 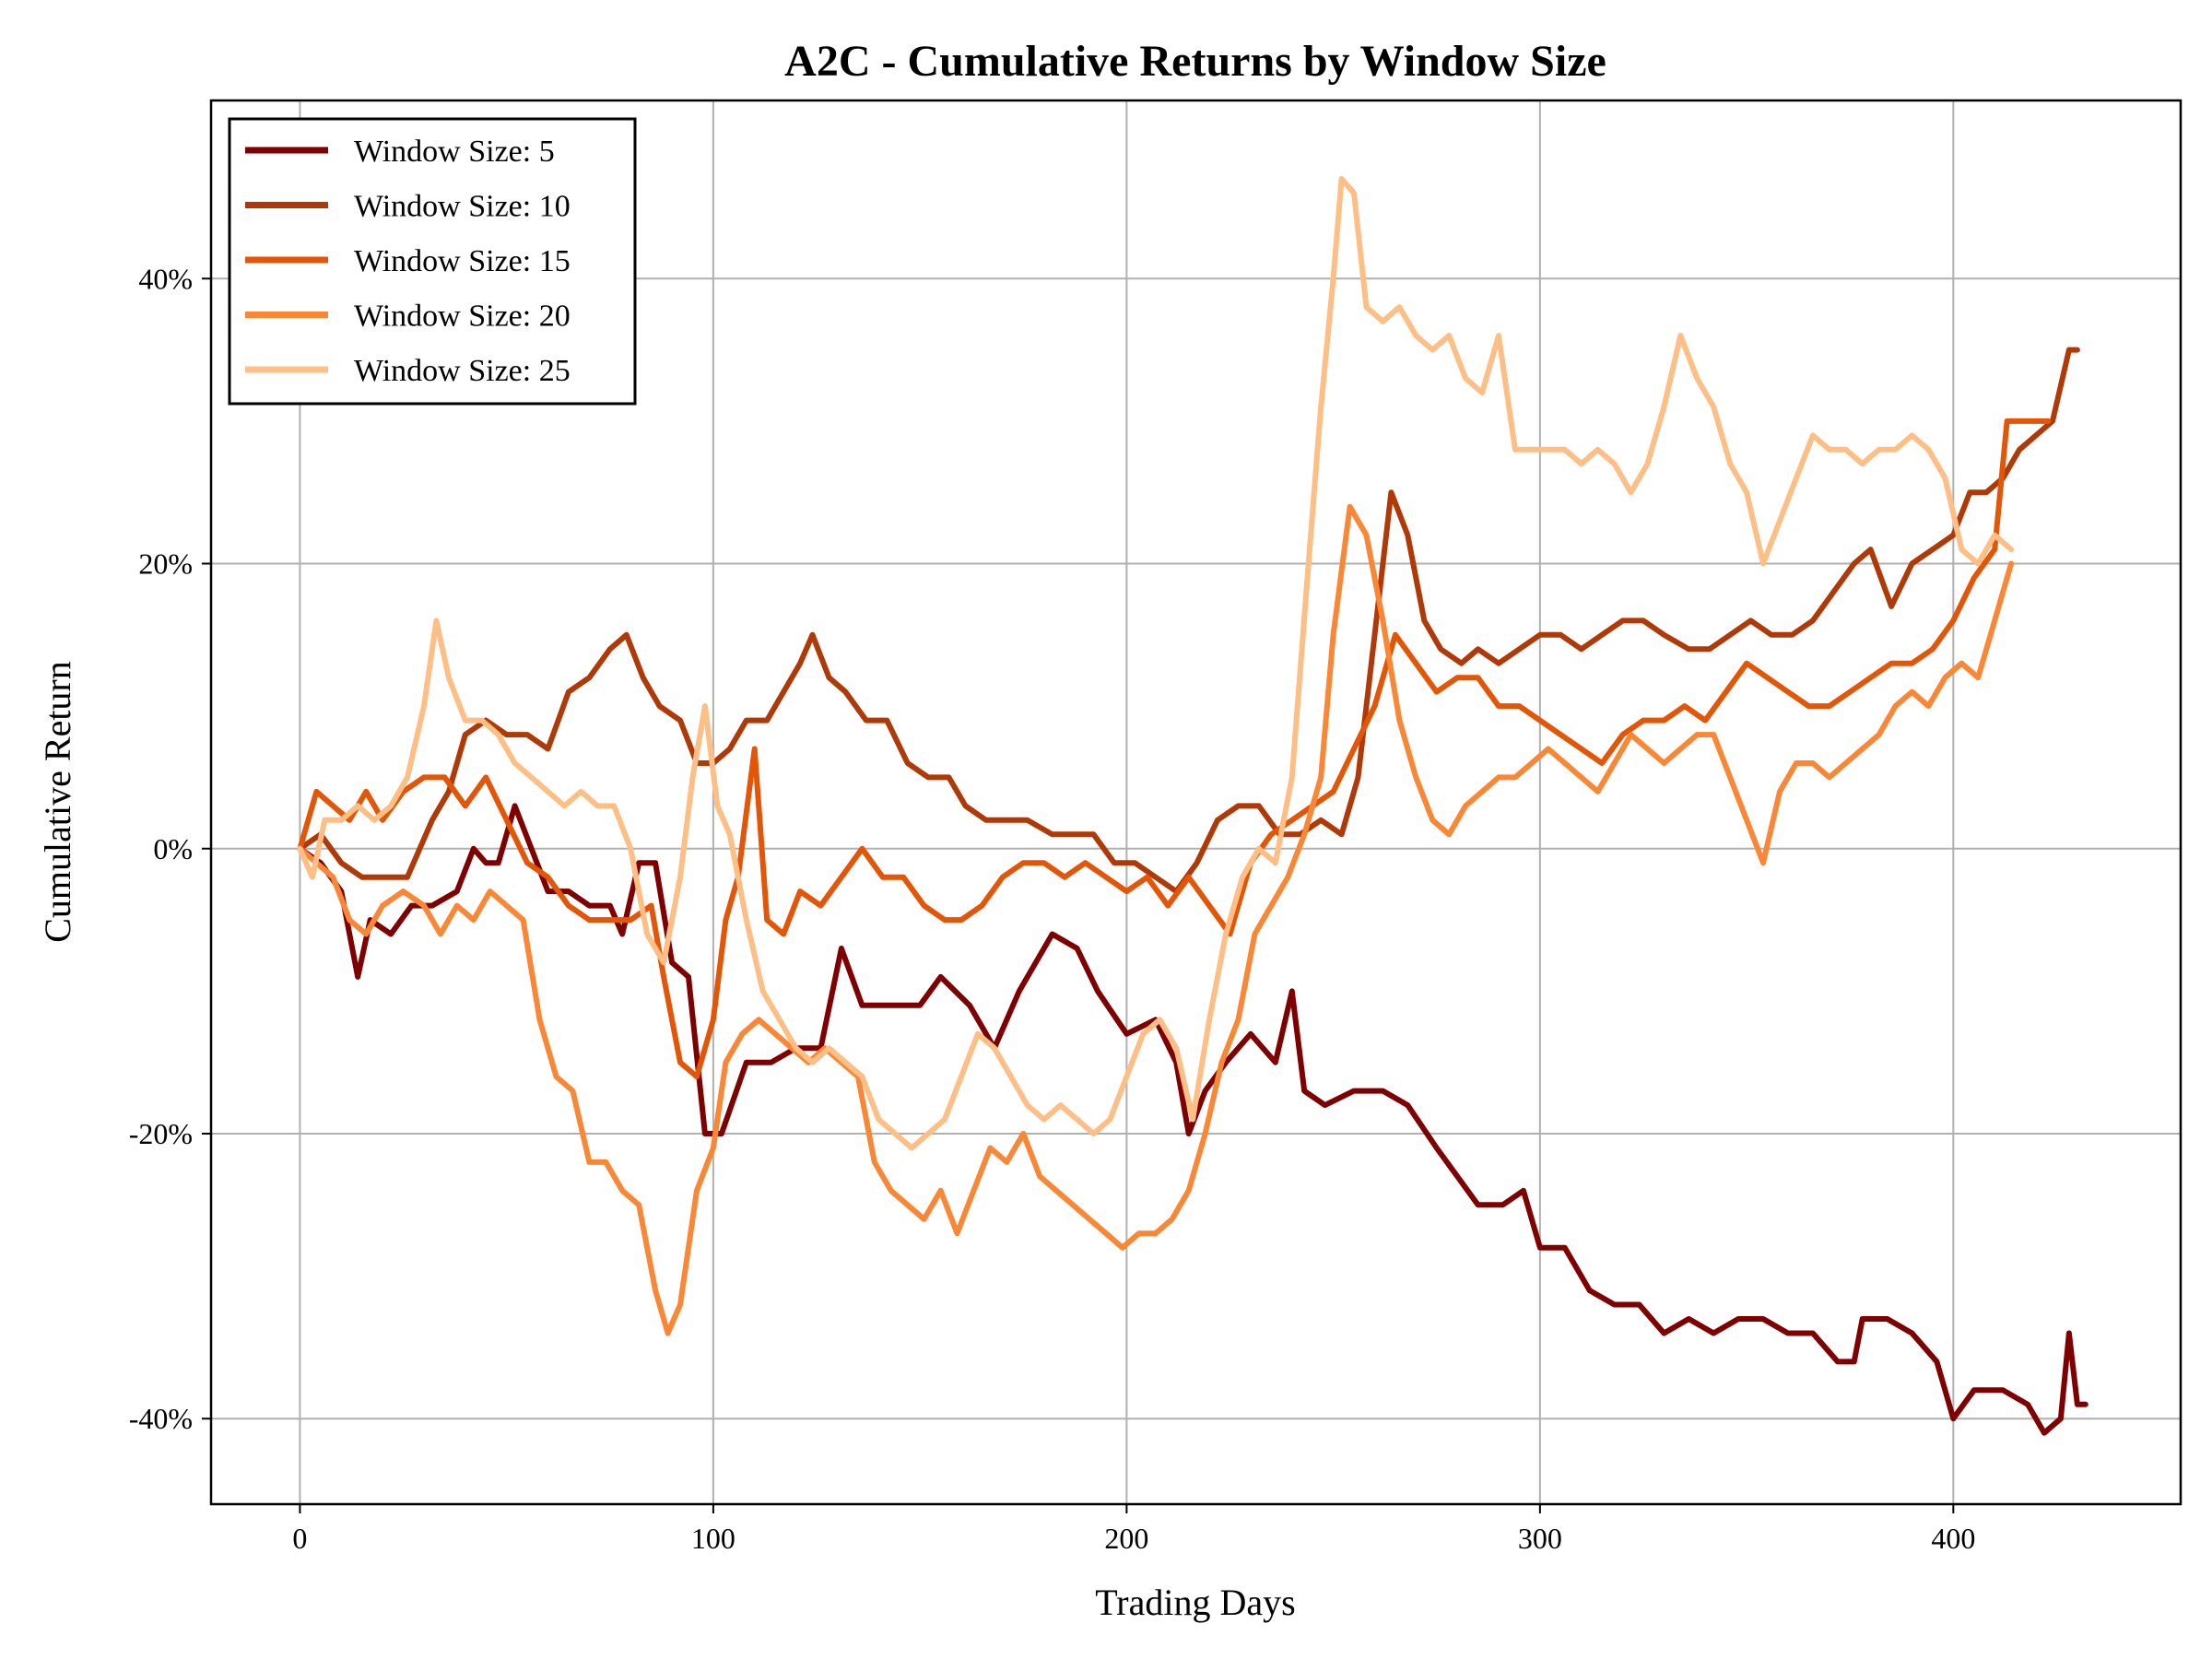 What do you see at coordinates (454, 152) in the screenshot?
I see `legend-label: Window Size: 5` at bounding box center [454, 152].